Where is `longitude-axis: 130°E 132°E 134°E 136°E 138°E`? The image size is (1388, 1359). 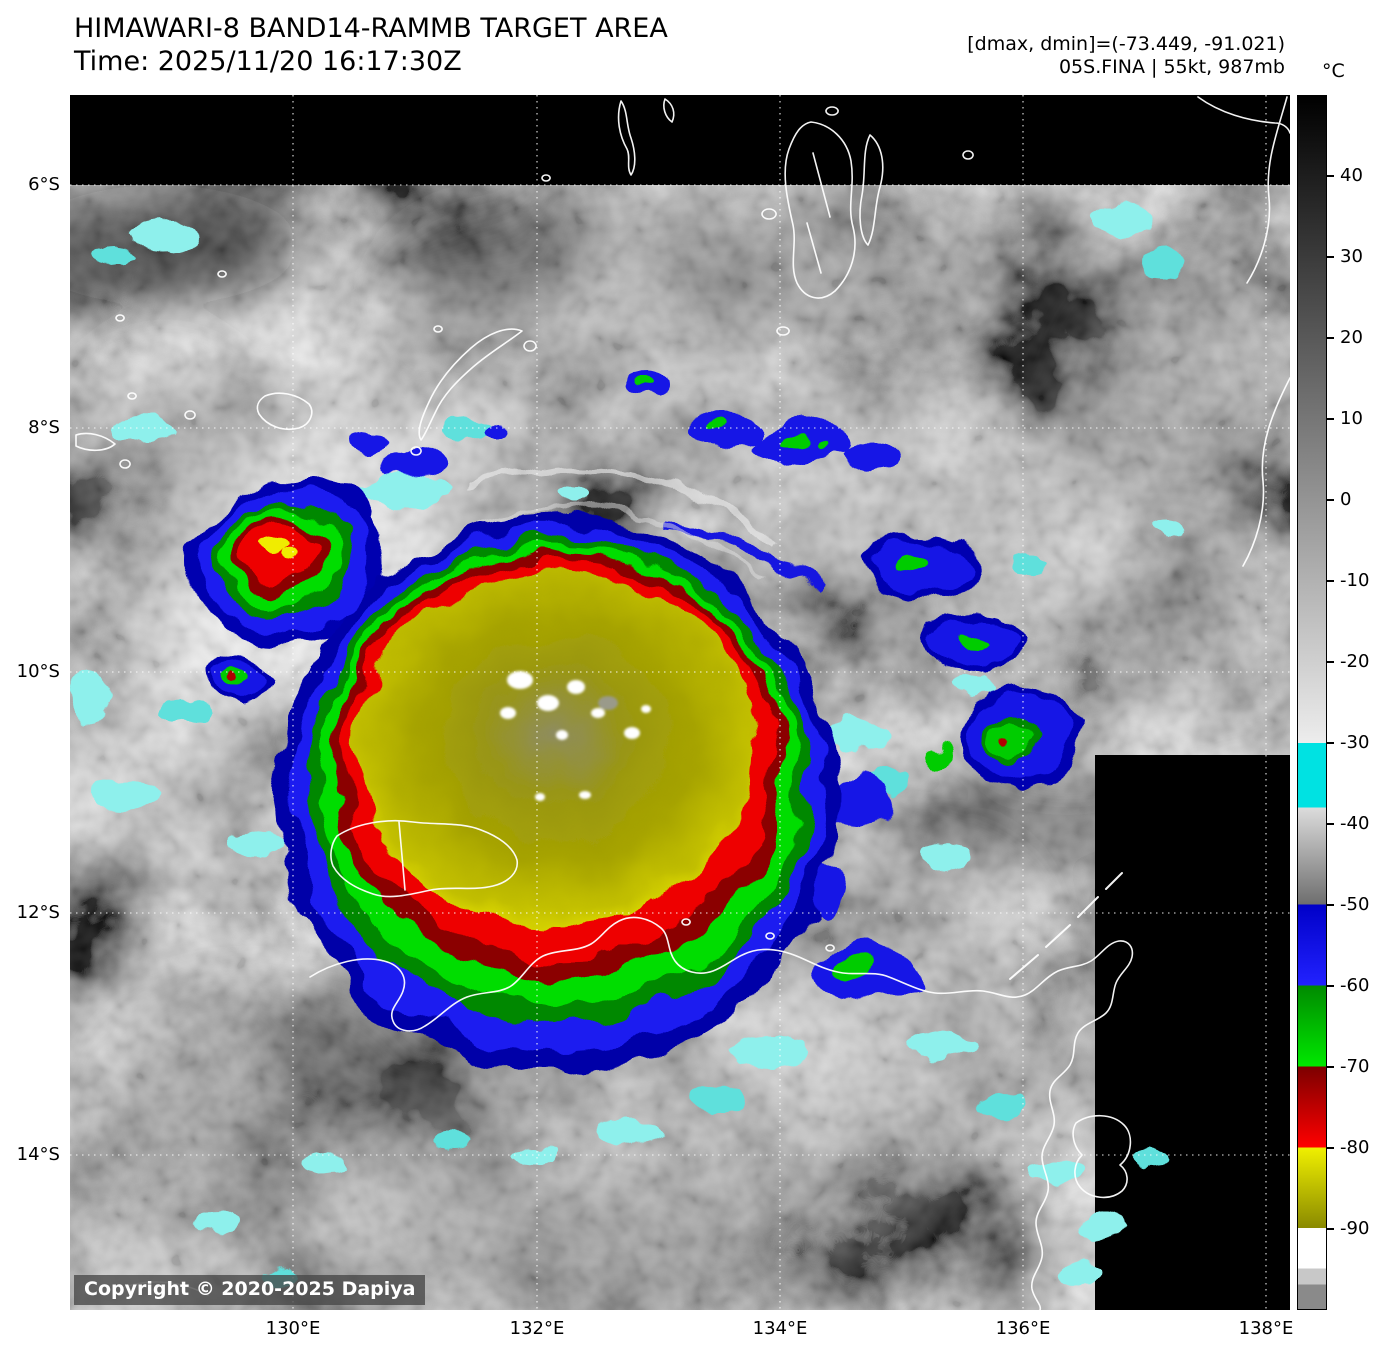
longitude-axis: 130°E 132°E 134°E 136°E 138°E is located at coordinates (682, 1329).